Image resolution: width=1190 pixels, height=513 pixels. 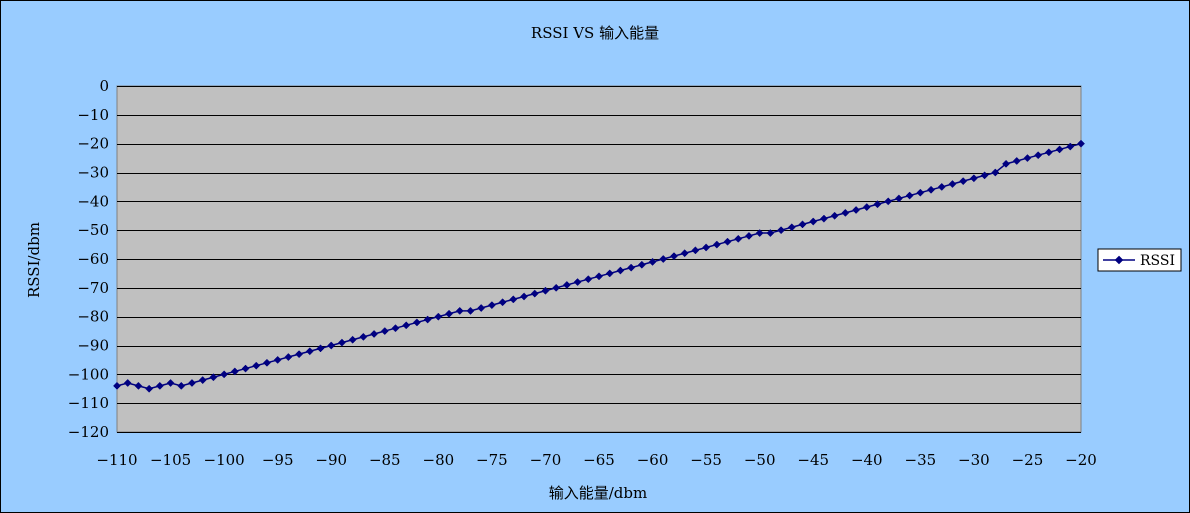 What do you see at coordinates (116, 460) in the screenshot?
I see `x-tick-label: −110` at bounding box center [116, 460].